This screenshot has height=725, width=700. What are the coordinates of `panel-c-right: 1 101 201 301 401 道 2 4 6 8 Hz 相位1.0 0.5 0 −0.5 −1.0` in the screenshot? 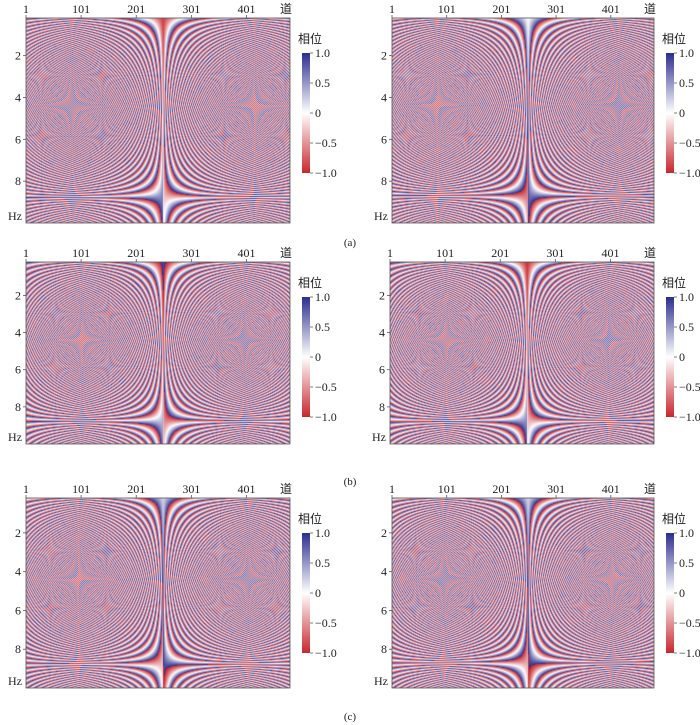 It's located at (537, 585).